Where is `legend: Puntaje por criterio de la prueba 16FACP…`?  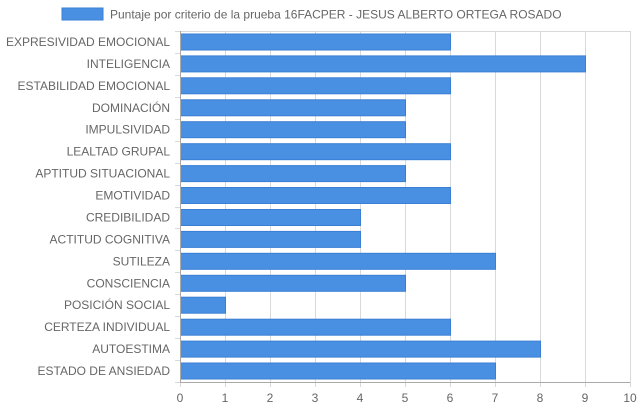 legend: Puntaje por criterio de la prueba 16FACP… is located at coordinates (311, 14).